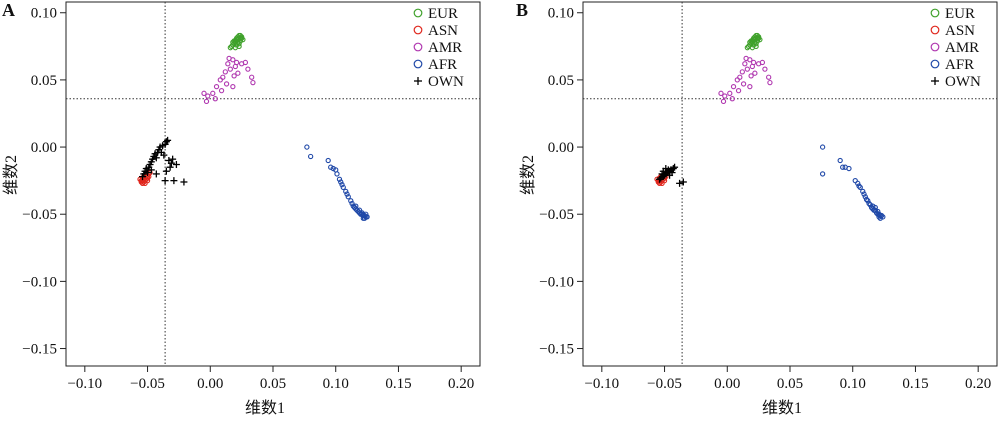  What do you see at coordinates (956, 82) in the screenshot?
I see `legend-item-own: OWN` at bounding box center [956, 82].